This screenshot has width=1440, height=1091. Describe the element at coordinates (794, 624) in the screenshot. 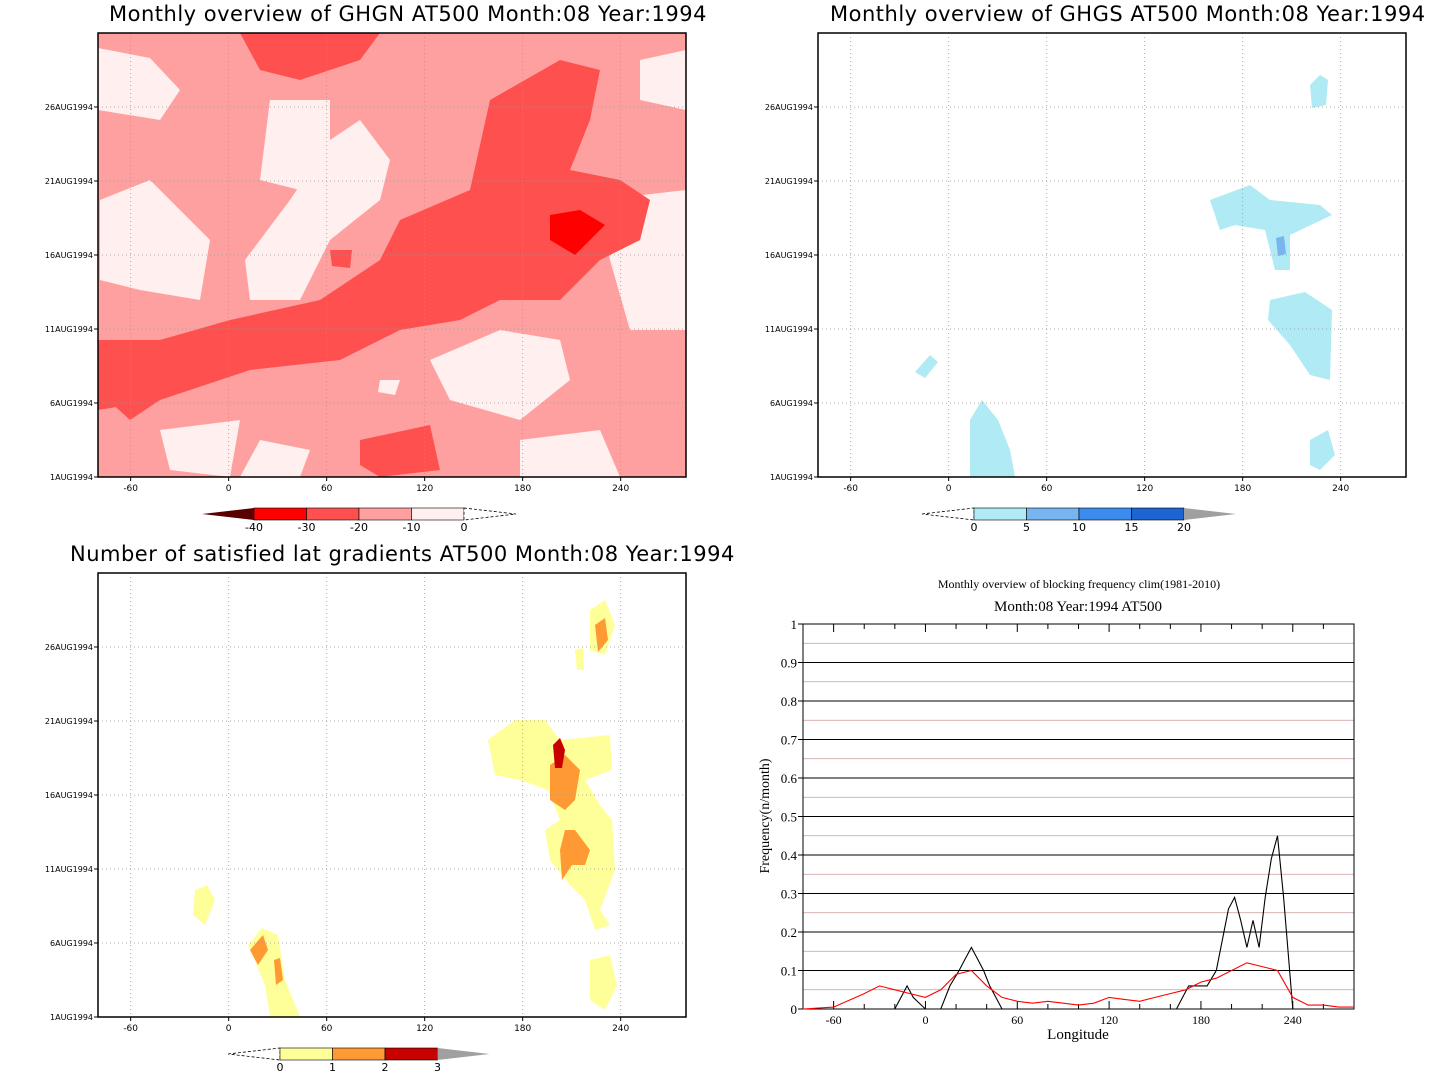

I see `y-tick-label: 1` at that location.